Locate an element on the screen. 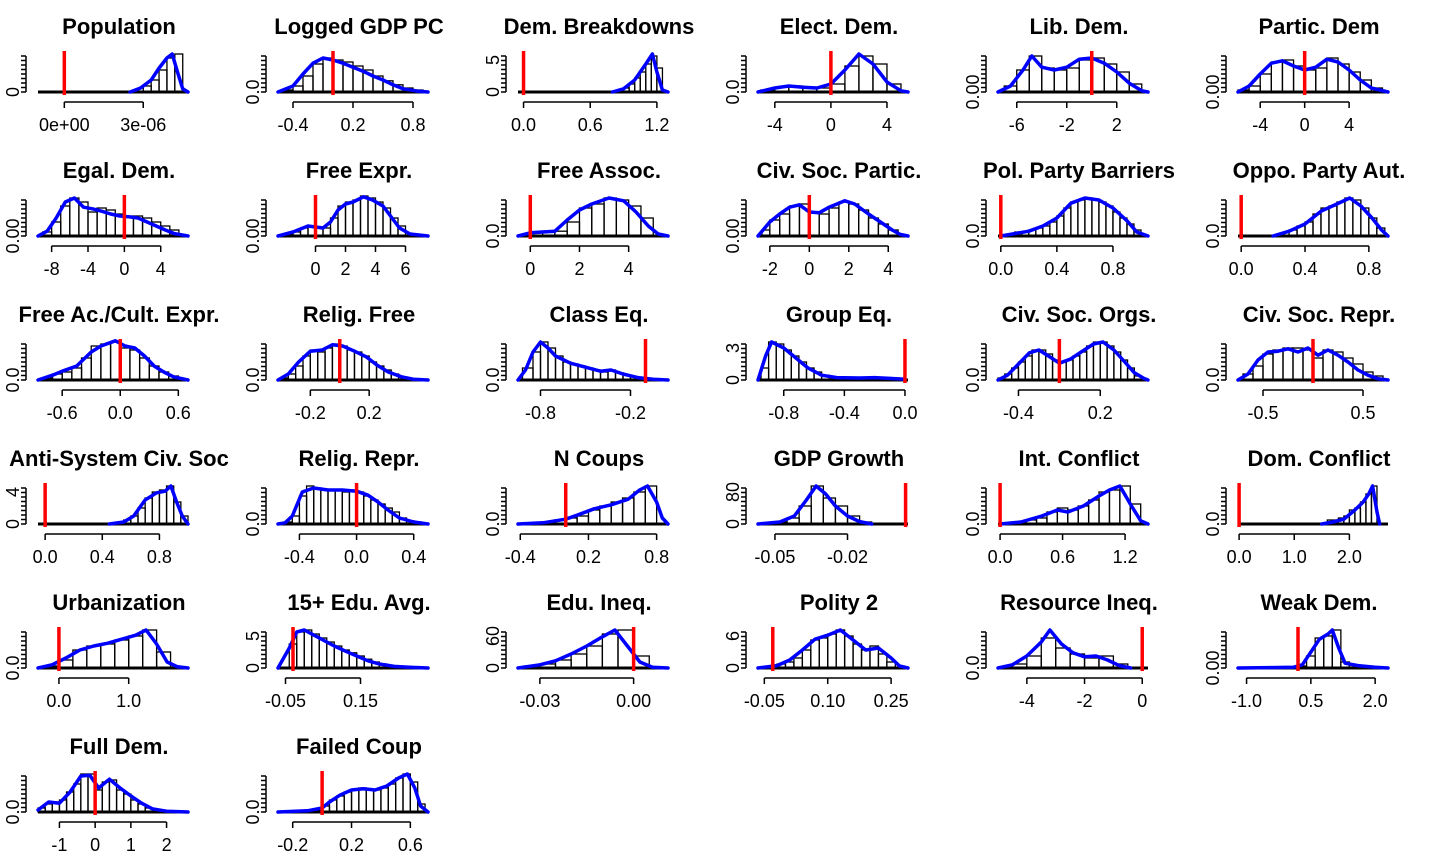 This screenshot has width=1440, height=864. panel-title: Logged GDP PC is located at coordinates (359, 26).